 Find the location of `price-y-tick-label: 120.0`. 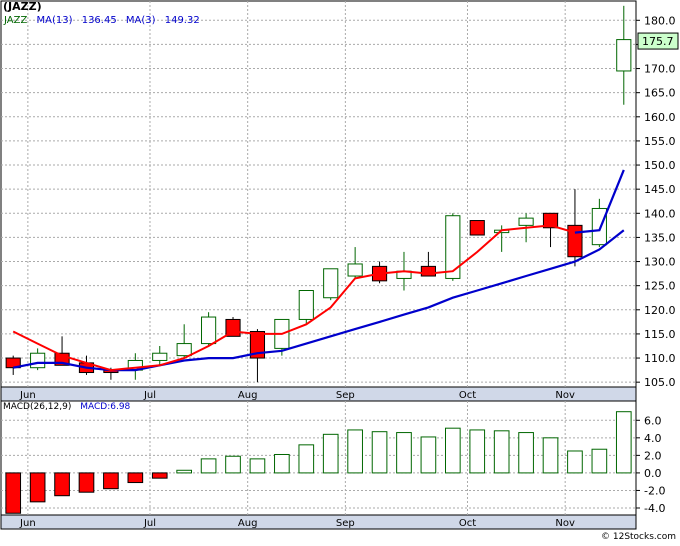

price-y-tick-label: 120.0 is located at coordinates (660, 310).